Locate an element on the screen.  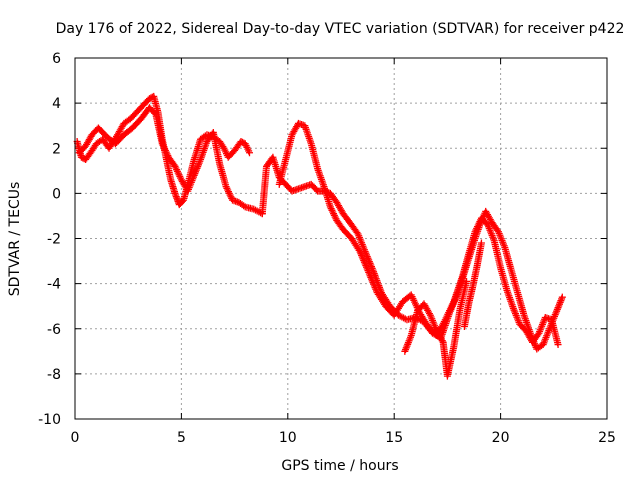
y-tick-label: 0 is located at coordinates (56, 194).